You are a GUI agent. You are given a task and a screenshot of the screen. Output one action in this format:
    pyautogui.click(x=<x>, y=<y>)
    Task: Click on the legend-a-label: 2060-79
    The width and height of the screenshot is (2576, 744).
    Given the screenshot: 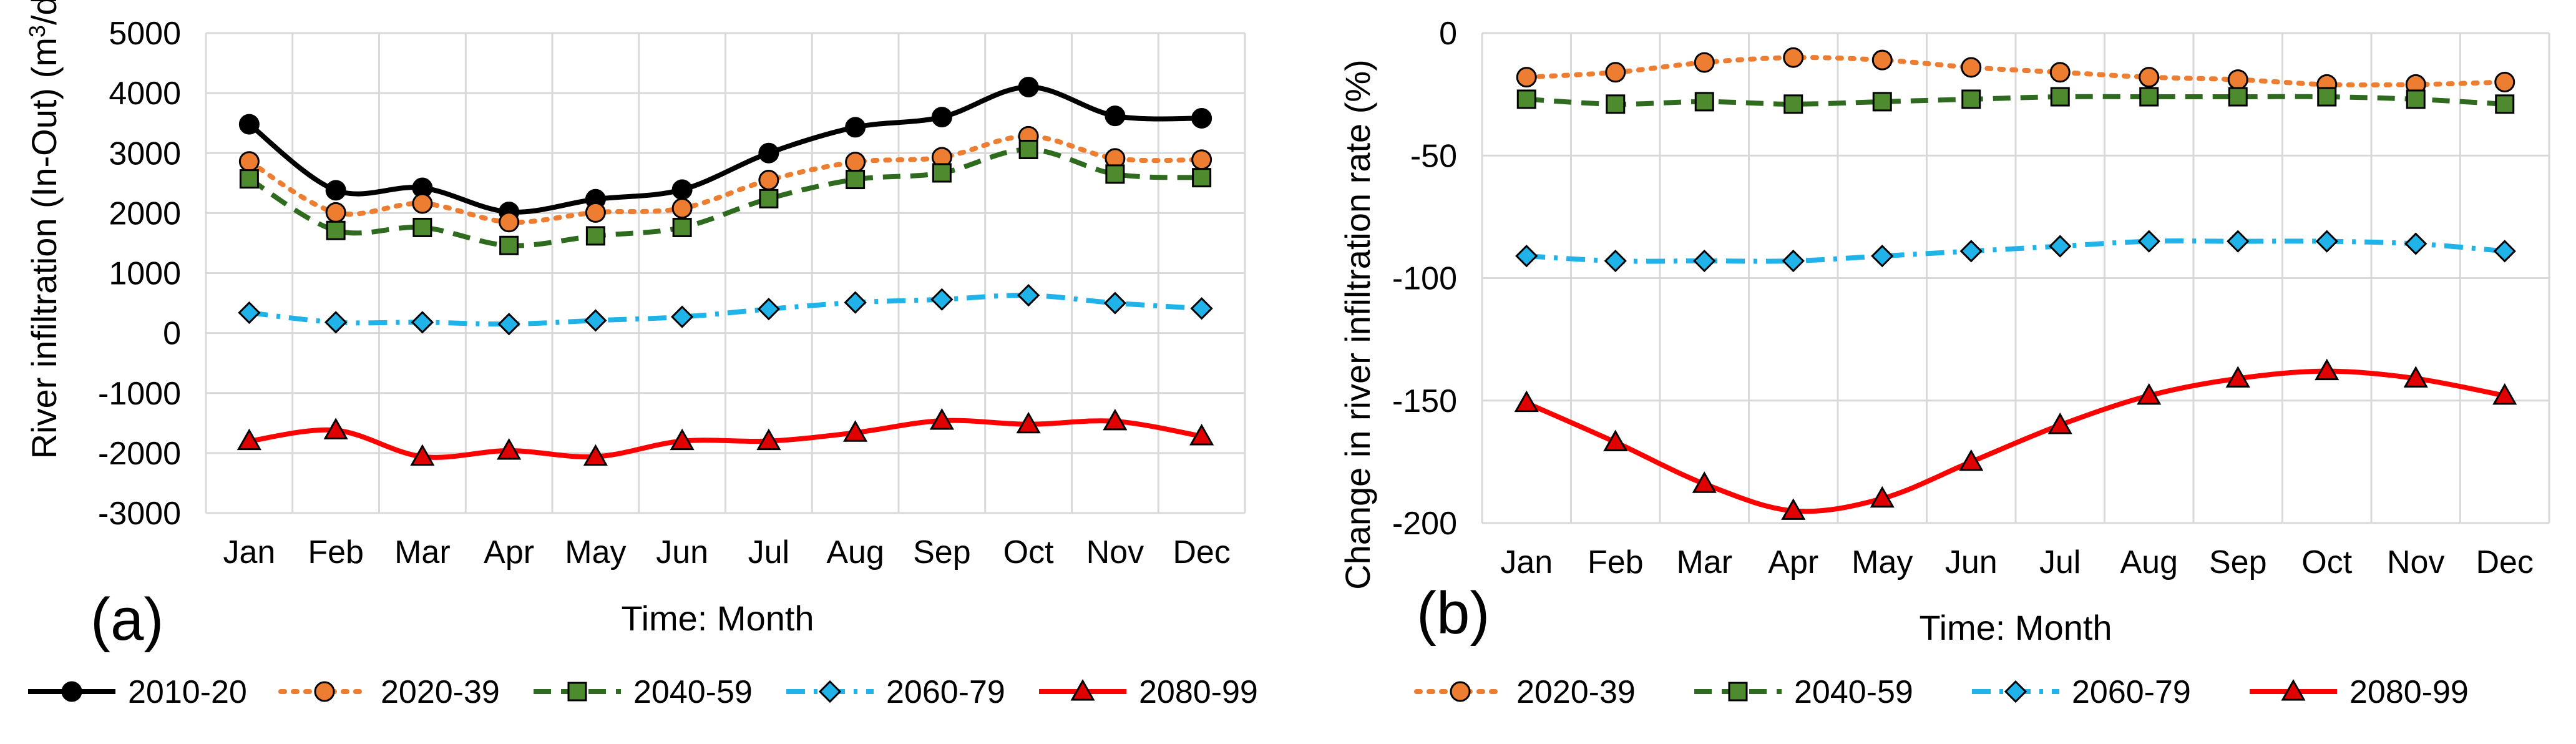 What is the action you would take?
    pyautogui.click(x=945, y=692)
    